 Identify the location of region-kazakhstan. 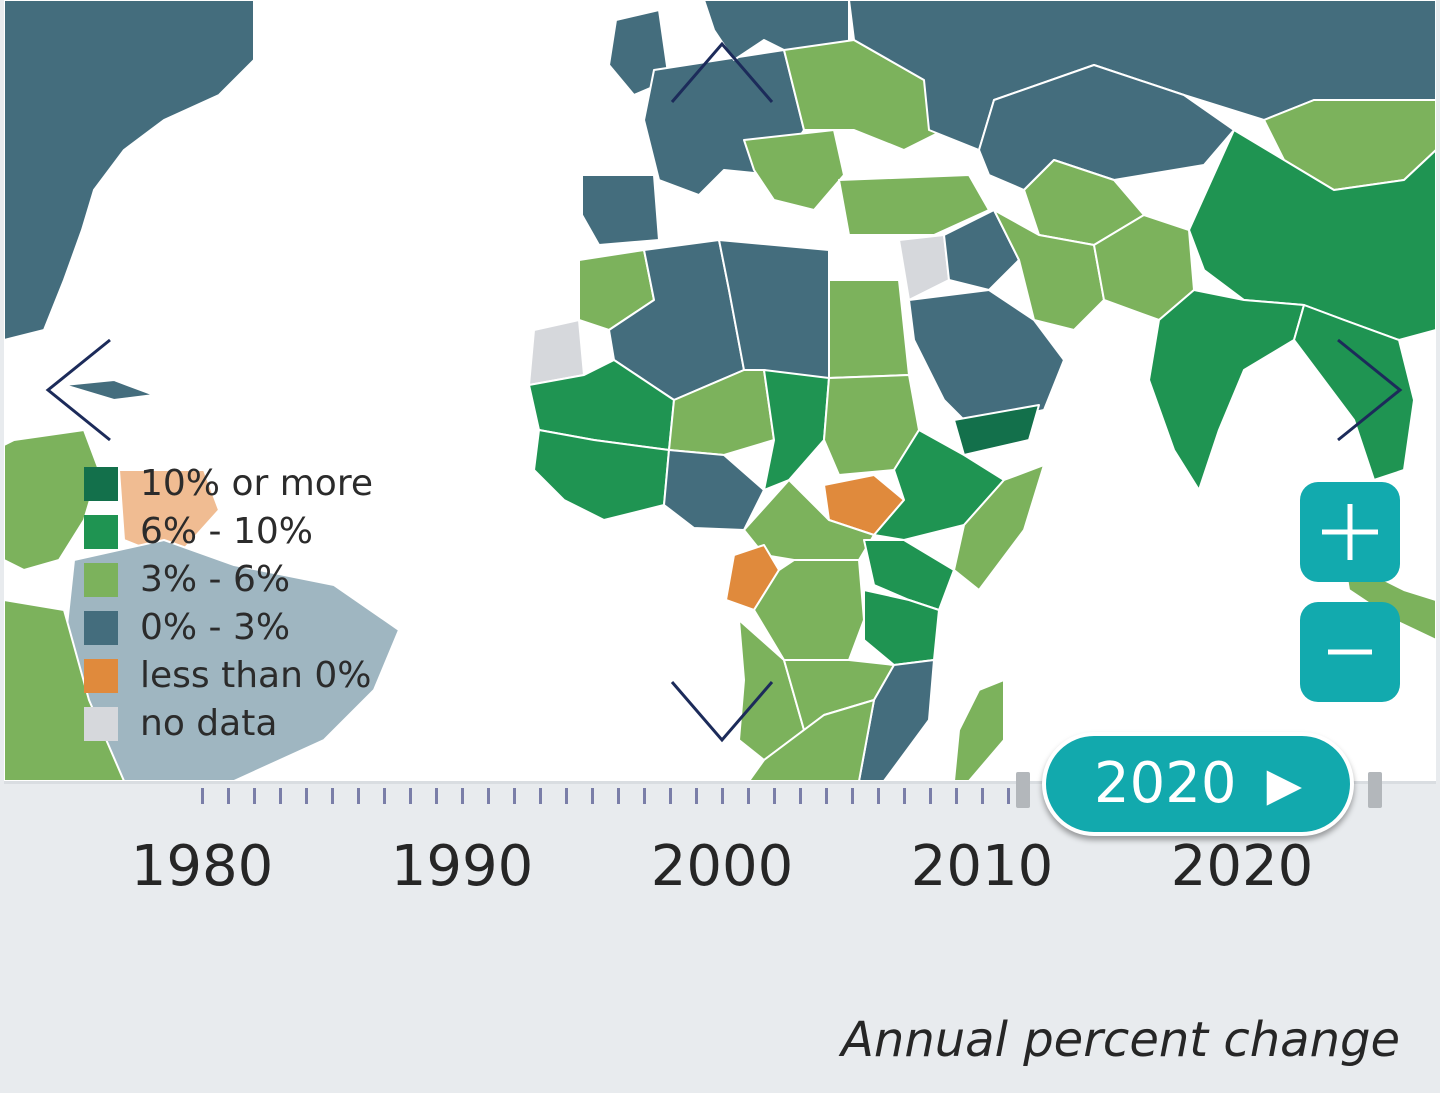
(1106, 127).